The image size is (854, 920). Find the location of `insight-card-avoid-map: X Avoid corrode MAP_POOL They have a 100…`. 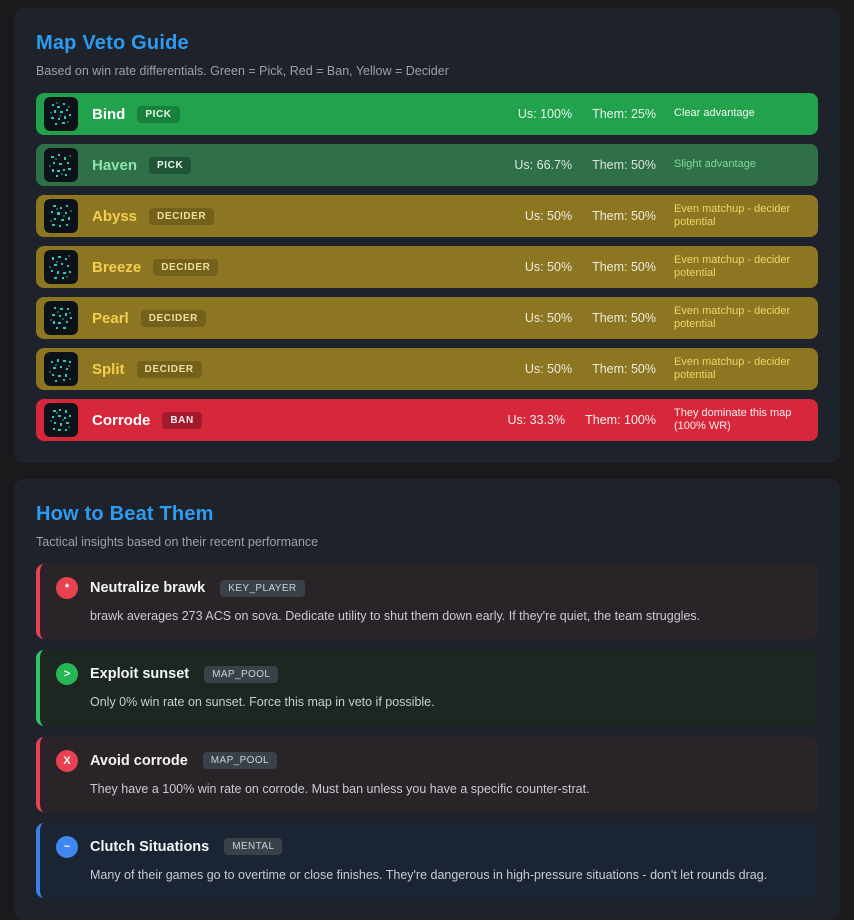

insight-card-avoid-map: X Avoid corrode MAP_POOL They have a 100… is located at coordinates (427, 774).